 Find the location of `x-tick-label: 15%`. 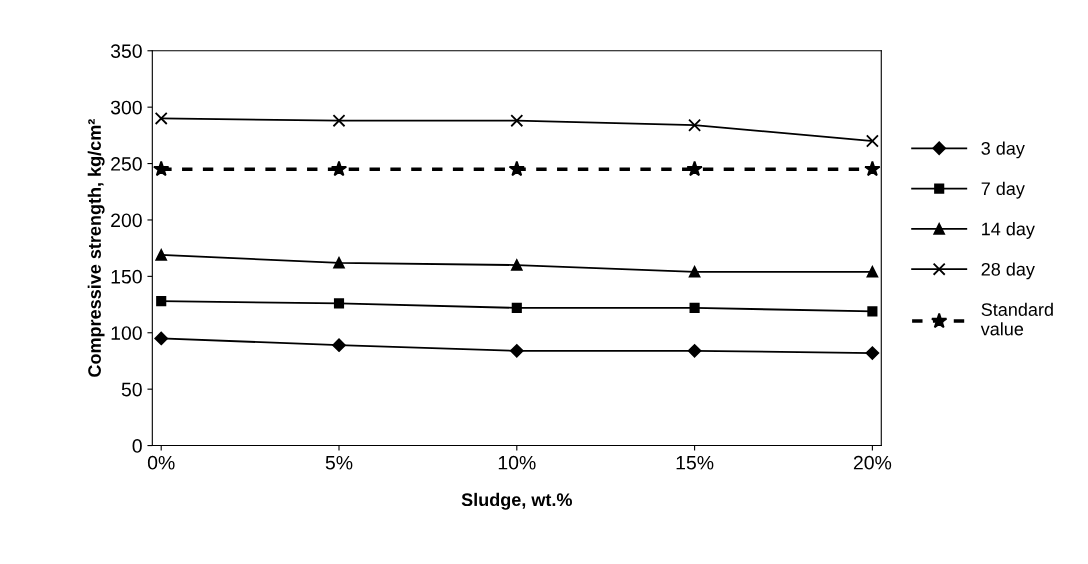

x-tick-label: 15% is located at coordinates (695, 462).